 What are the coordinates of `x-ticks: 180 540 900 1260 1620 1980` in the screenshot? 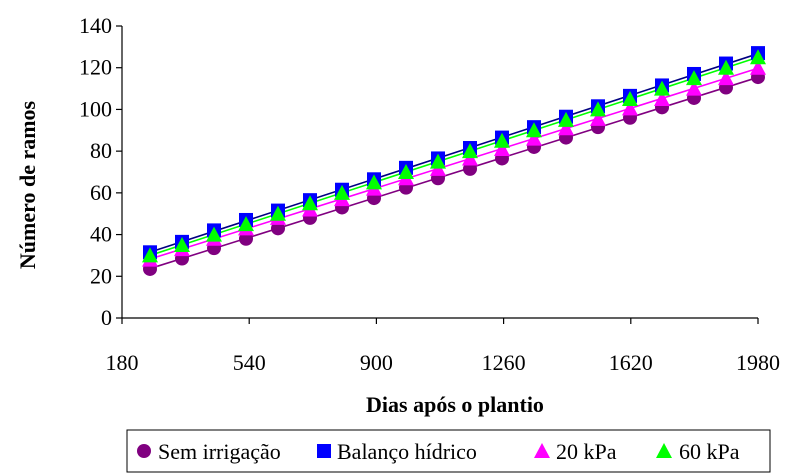 It's located at (443, 346).